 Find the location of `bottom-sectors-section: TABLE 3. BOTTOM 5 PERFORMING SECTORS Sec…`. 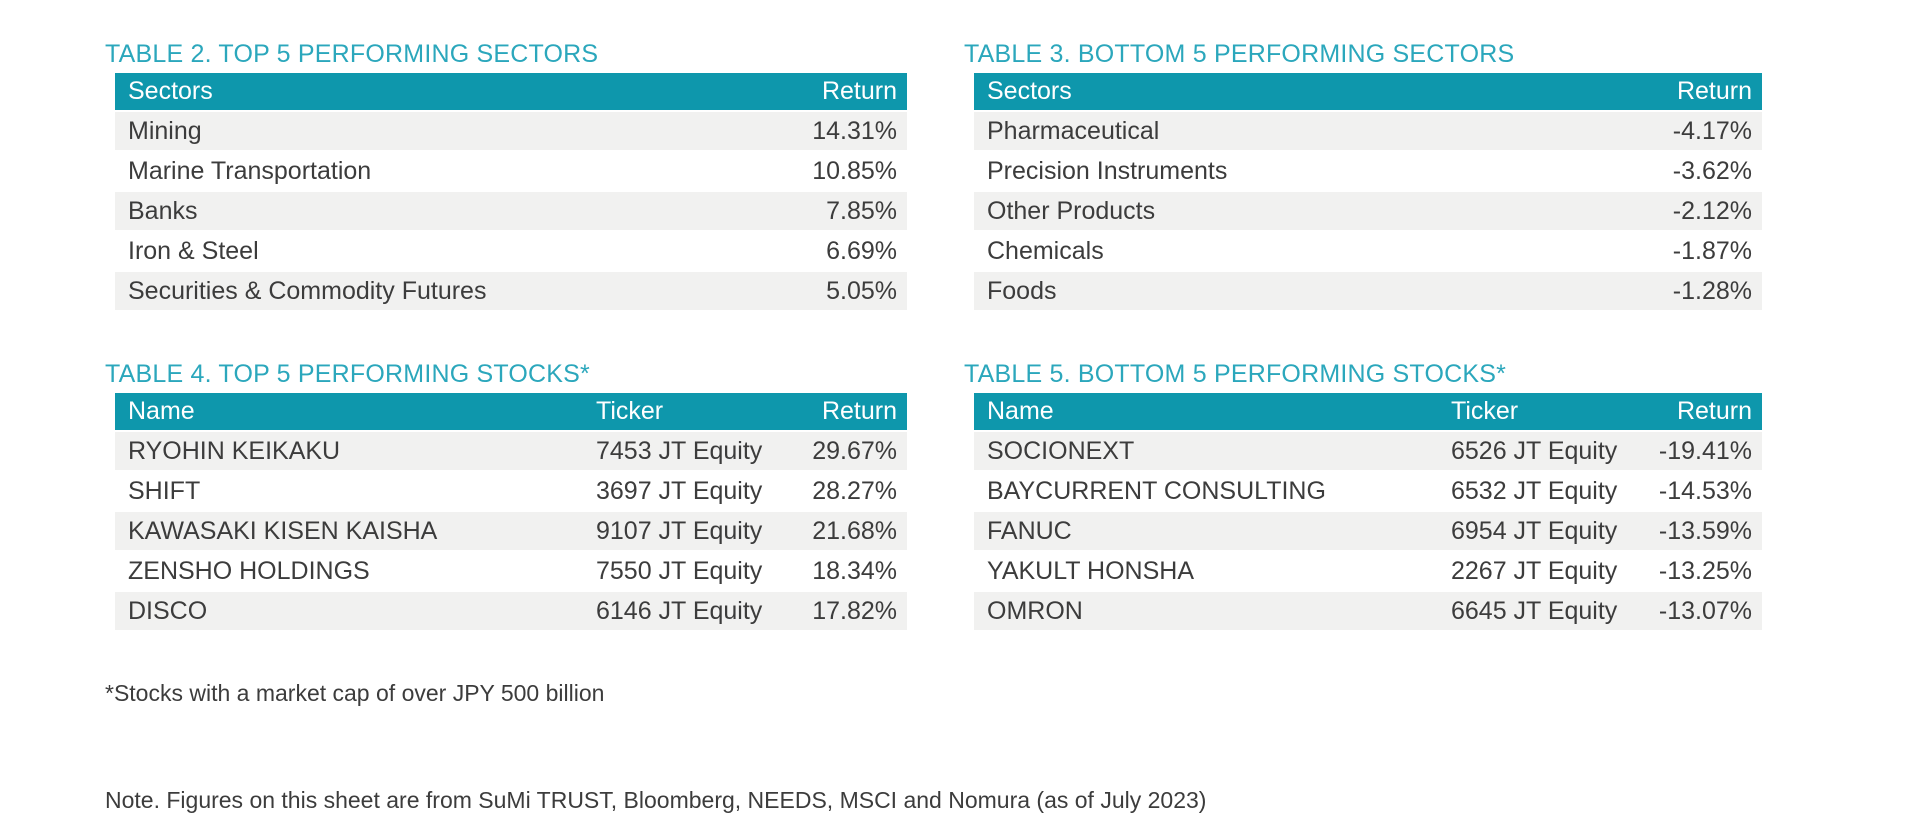

bottom-sectors-section: TABLE 3. BOTTOM 5 PERFORMING SECTORS Sec… is located at coordinates (1363, 176).